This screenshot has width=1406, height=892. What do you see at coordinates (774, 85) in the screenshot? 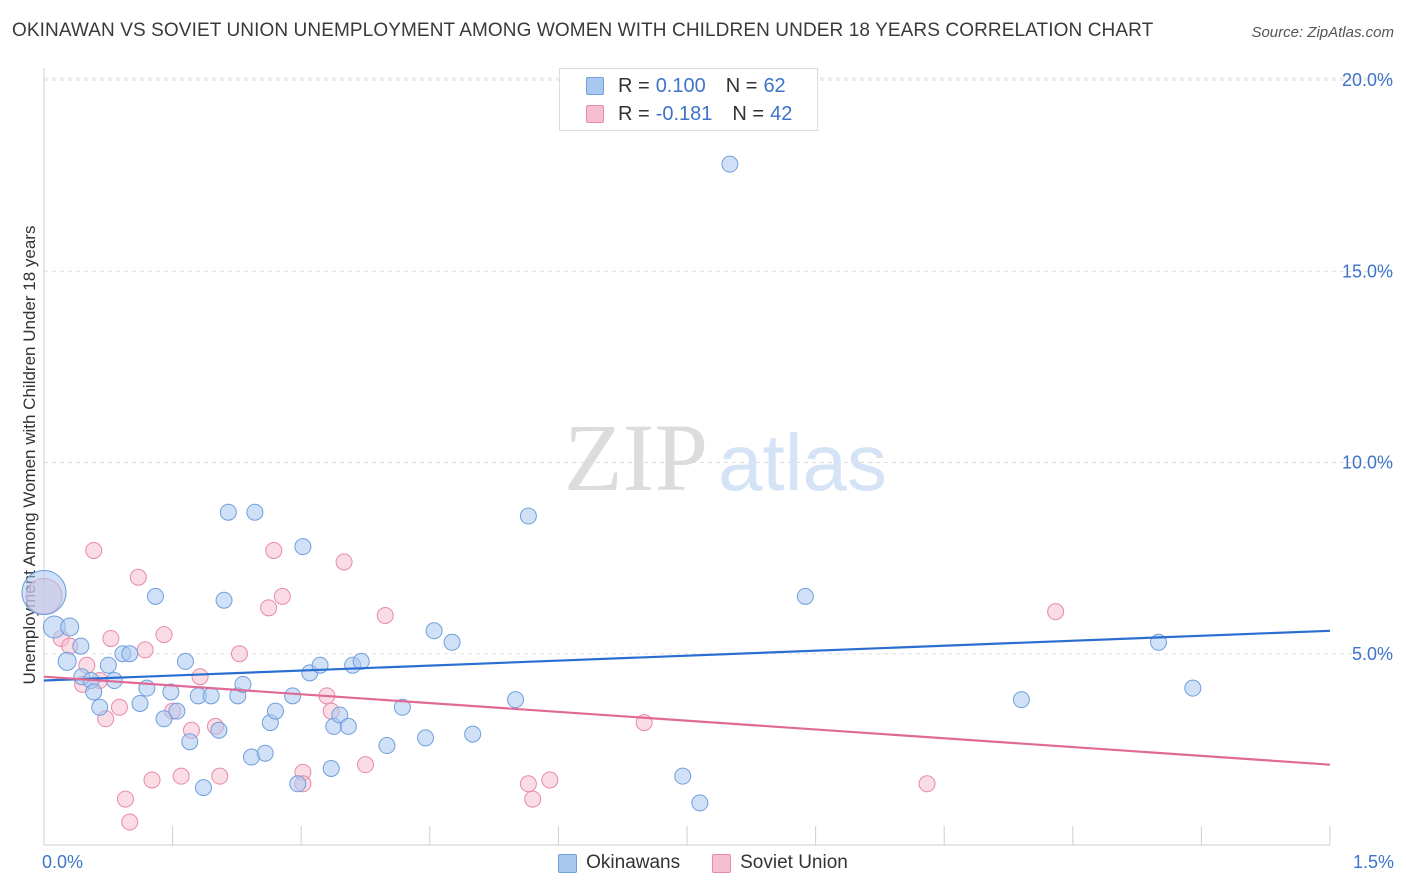
I see `n-value: 62` at bounding box center [774, 85].